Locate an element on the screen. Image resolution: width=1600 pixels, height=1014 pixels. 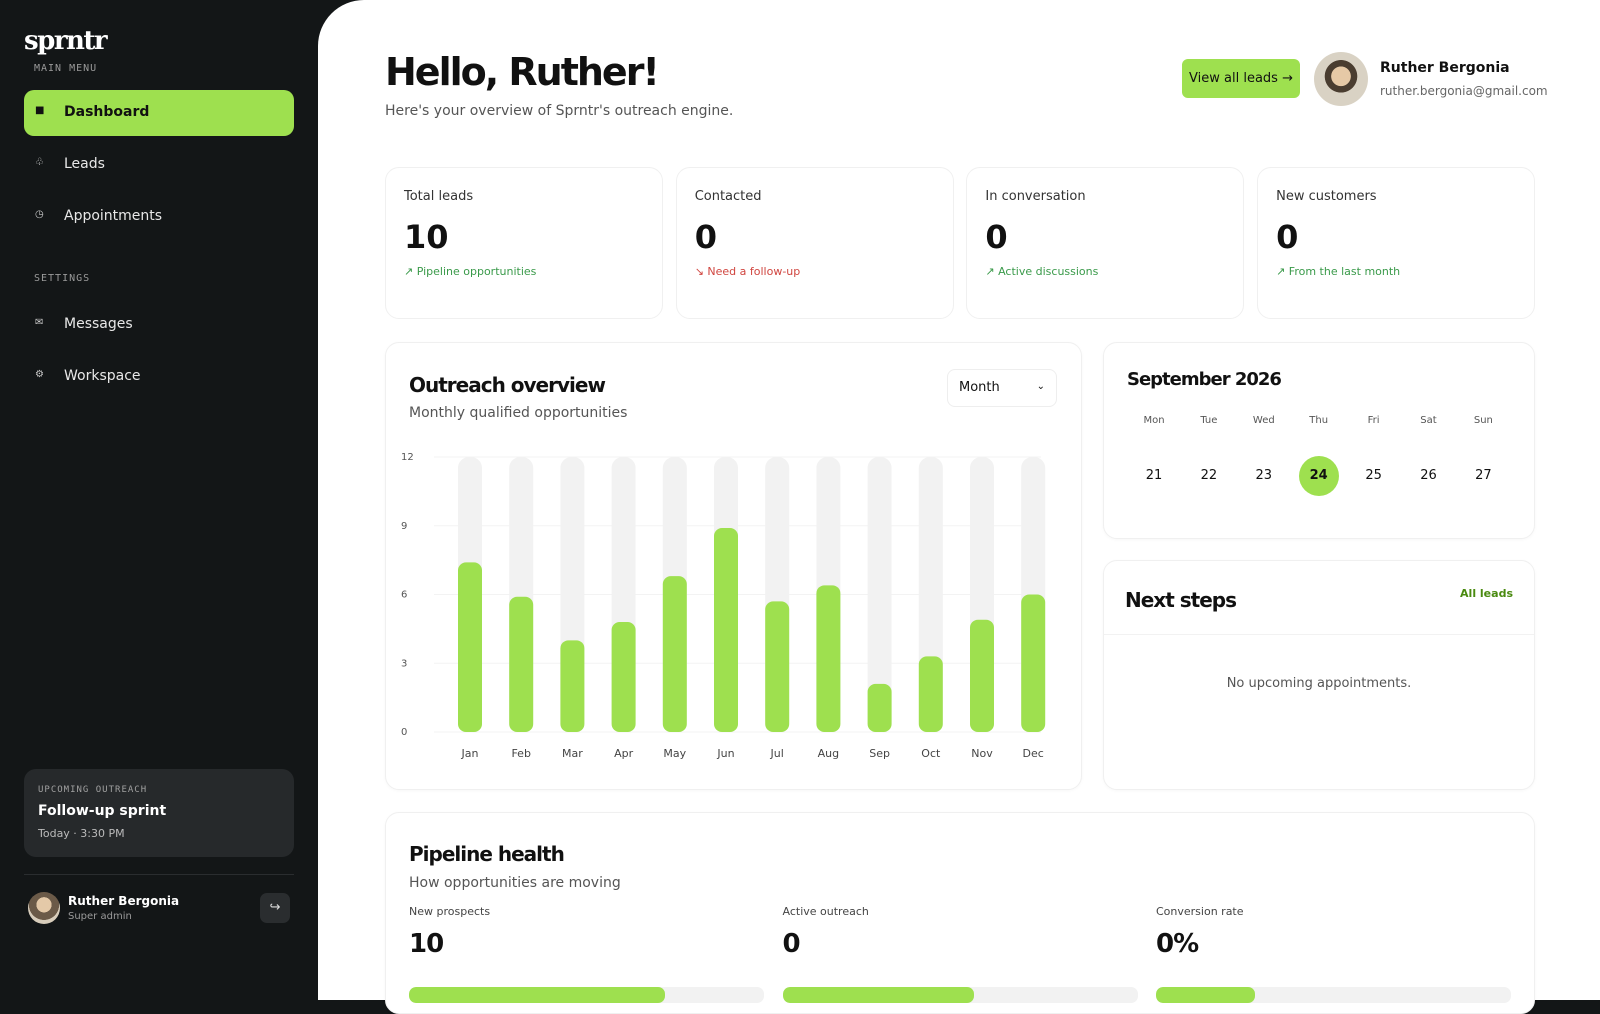
section-label: MAIN MENU is located at coordinates (66, 68).